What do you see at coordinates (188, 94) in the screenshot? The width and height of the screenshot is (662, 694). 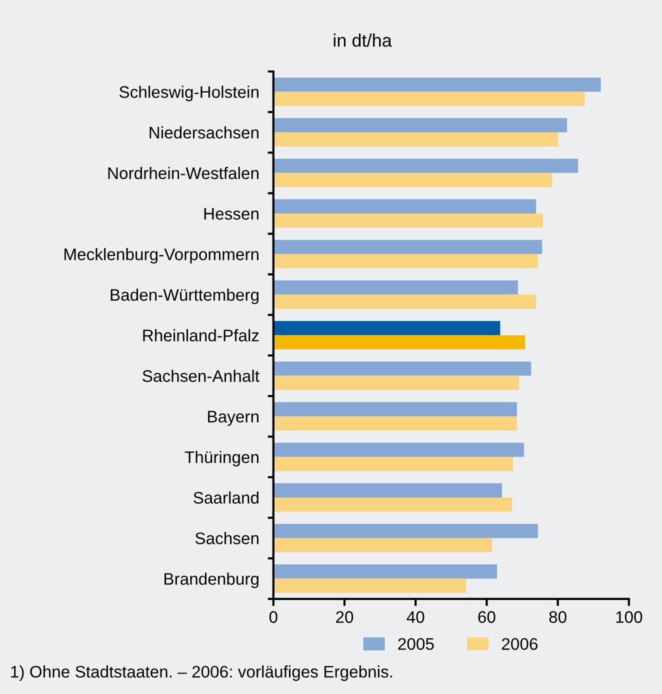 I see `y-tick-label: Schleswig-Holstein` at bounding box center [188, 94].